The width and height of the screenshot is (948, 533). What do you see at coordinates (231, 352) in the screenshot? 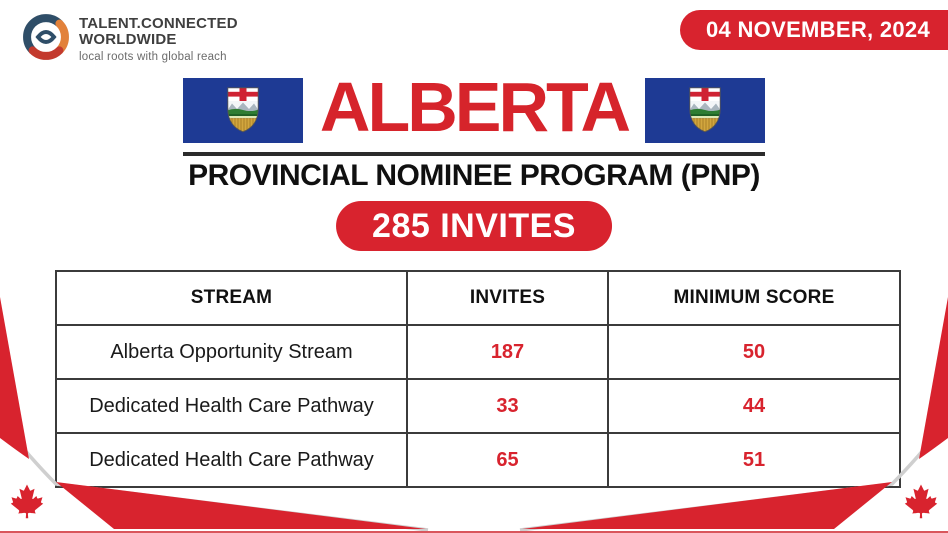
I see `stream-cell: Alberta Opportunity Stream` at bounding box center [231, 352].